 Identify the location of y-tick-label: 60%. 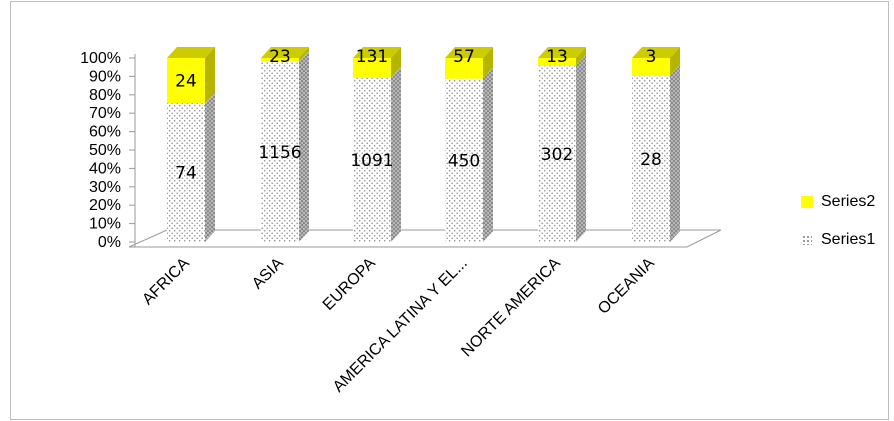
(105, 132).